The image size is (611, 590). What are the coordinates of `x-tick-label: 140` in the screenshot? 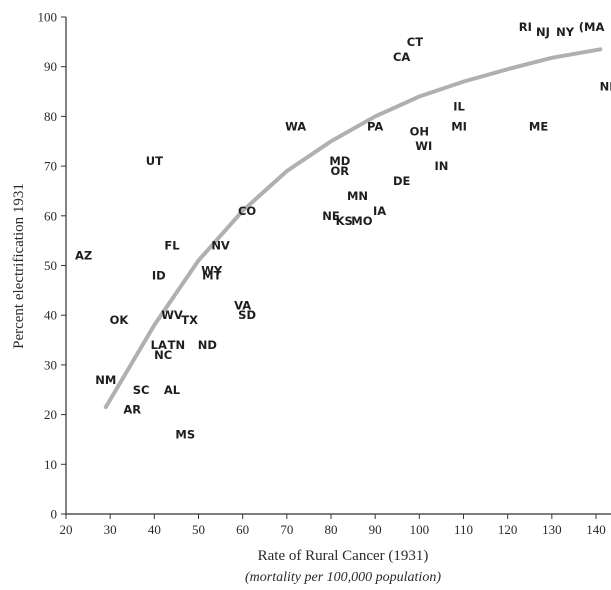 It's located at (596, 529).